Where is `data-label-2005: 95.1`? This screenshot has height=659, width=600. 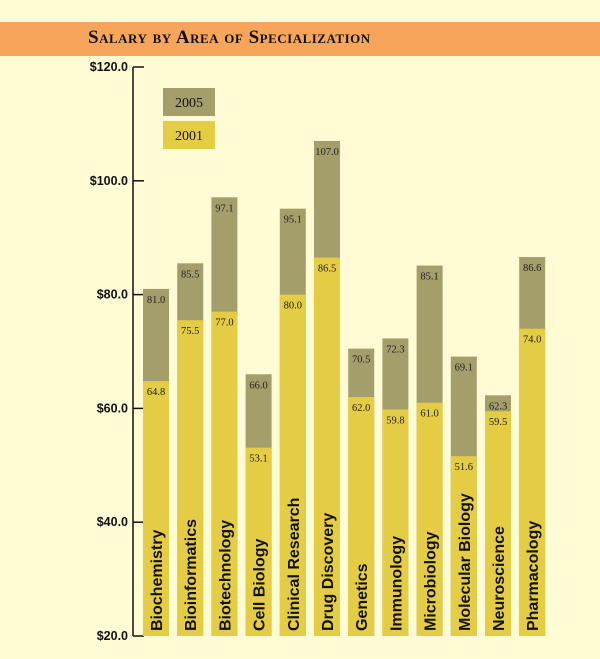 data-label-2005: 95.1 is located at coordinates (293, 220).